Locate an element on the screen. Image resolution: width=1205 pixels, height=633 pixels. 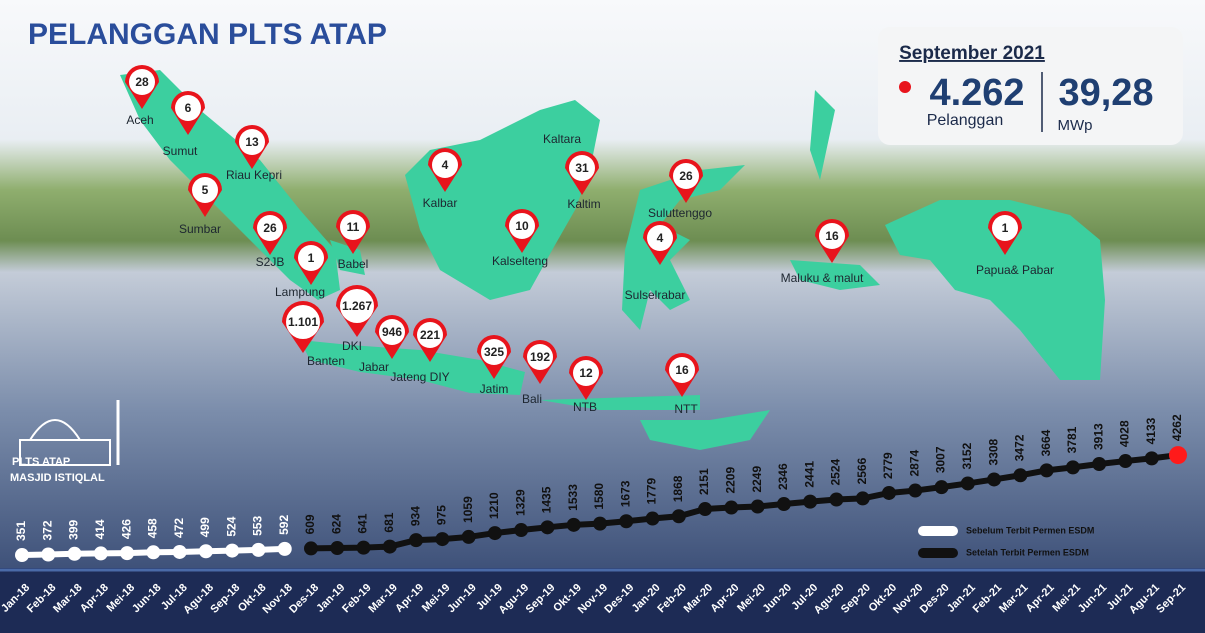
summary-customers: 4.262 is located at coordinates (976, 93).